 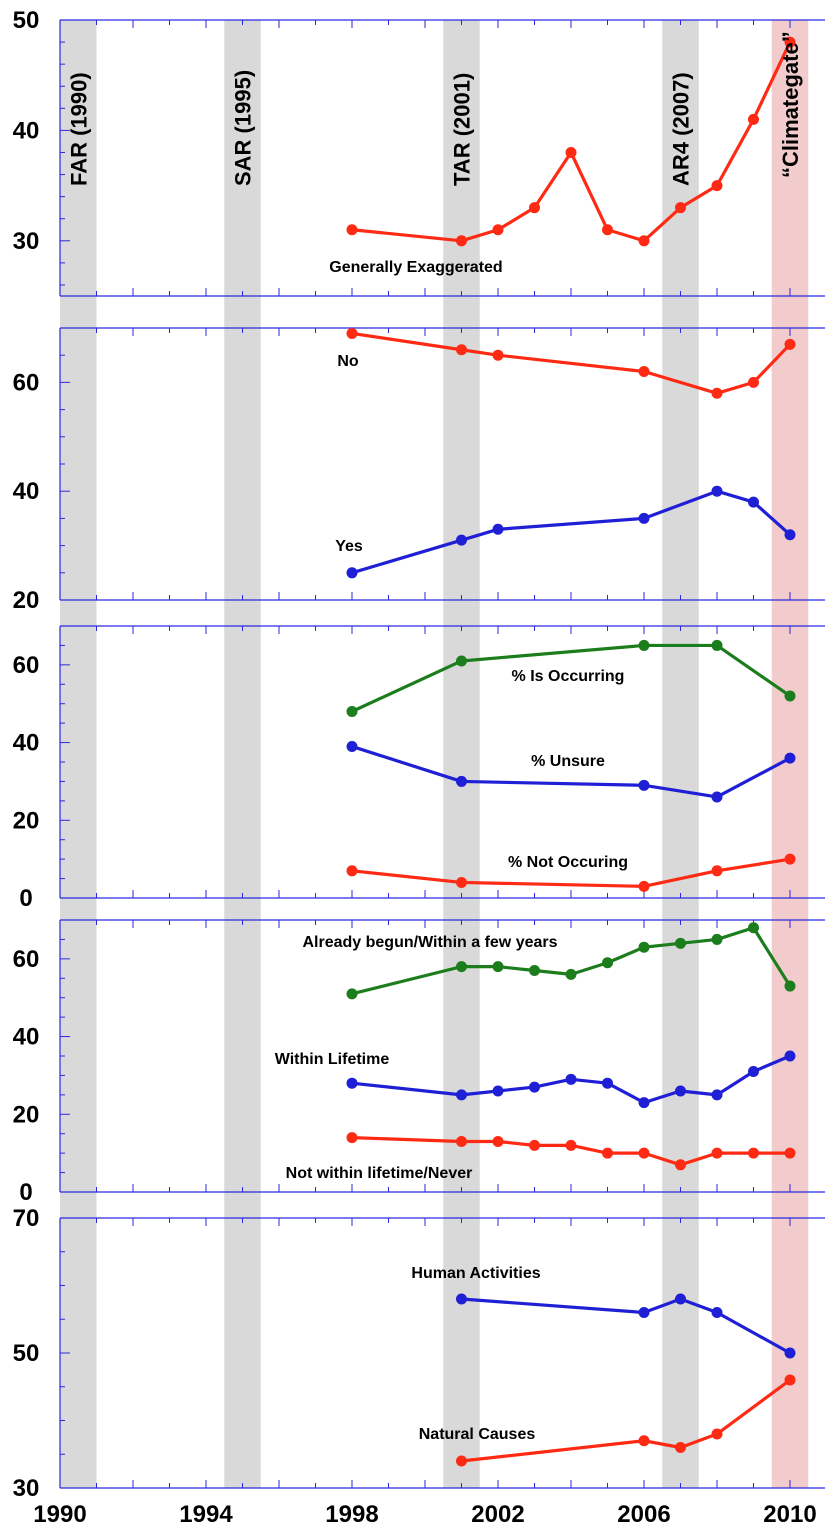 What do you see at coordinates (242, 754) in the screenshot?
I see `event-band-sar-1995` at bounding box center [242, 754].